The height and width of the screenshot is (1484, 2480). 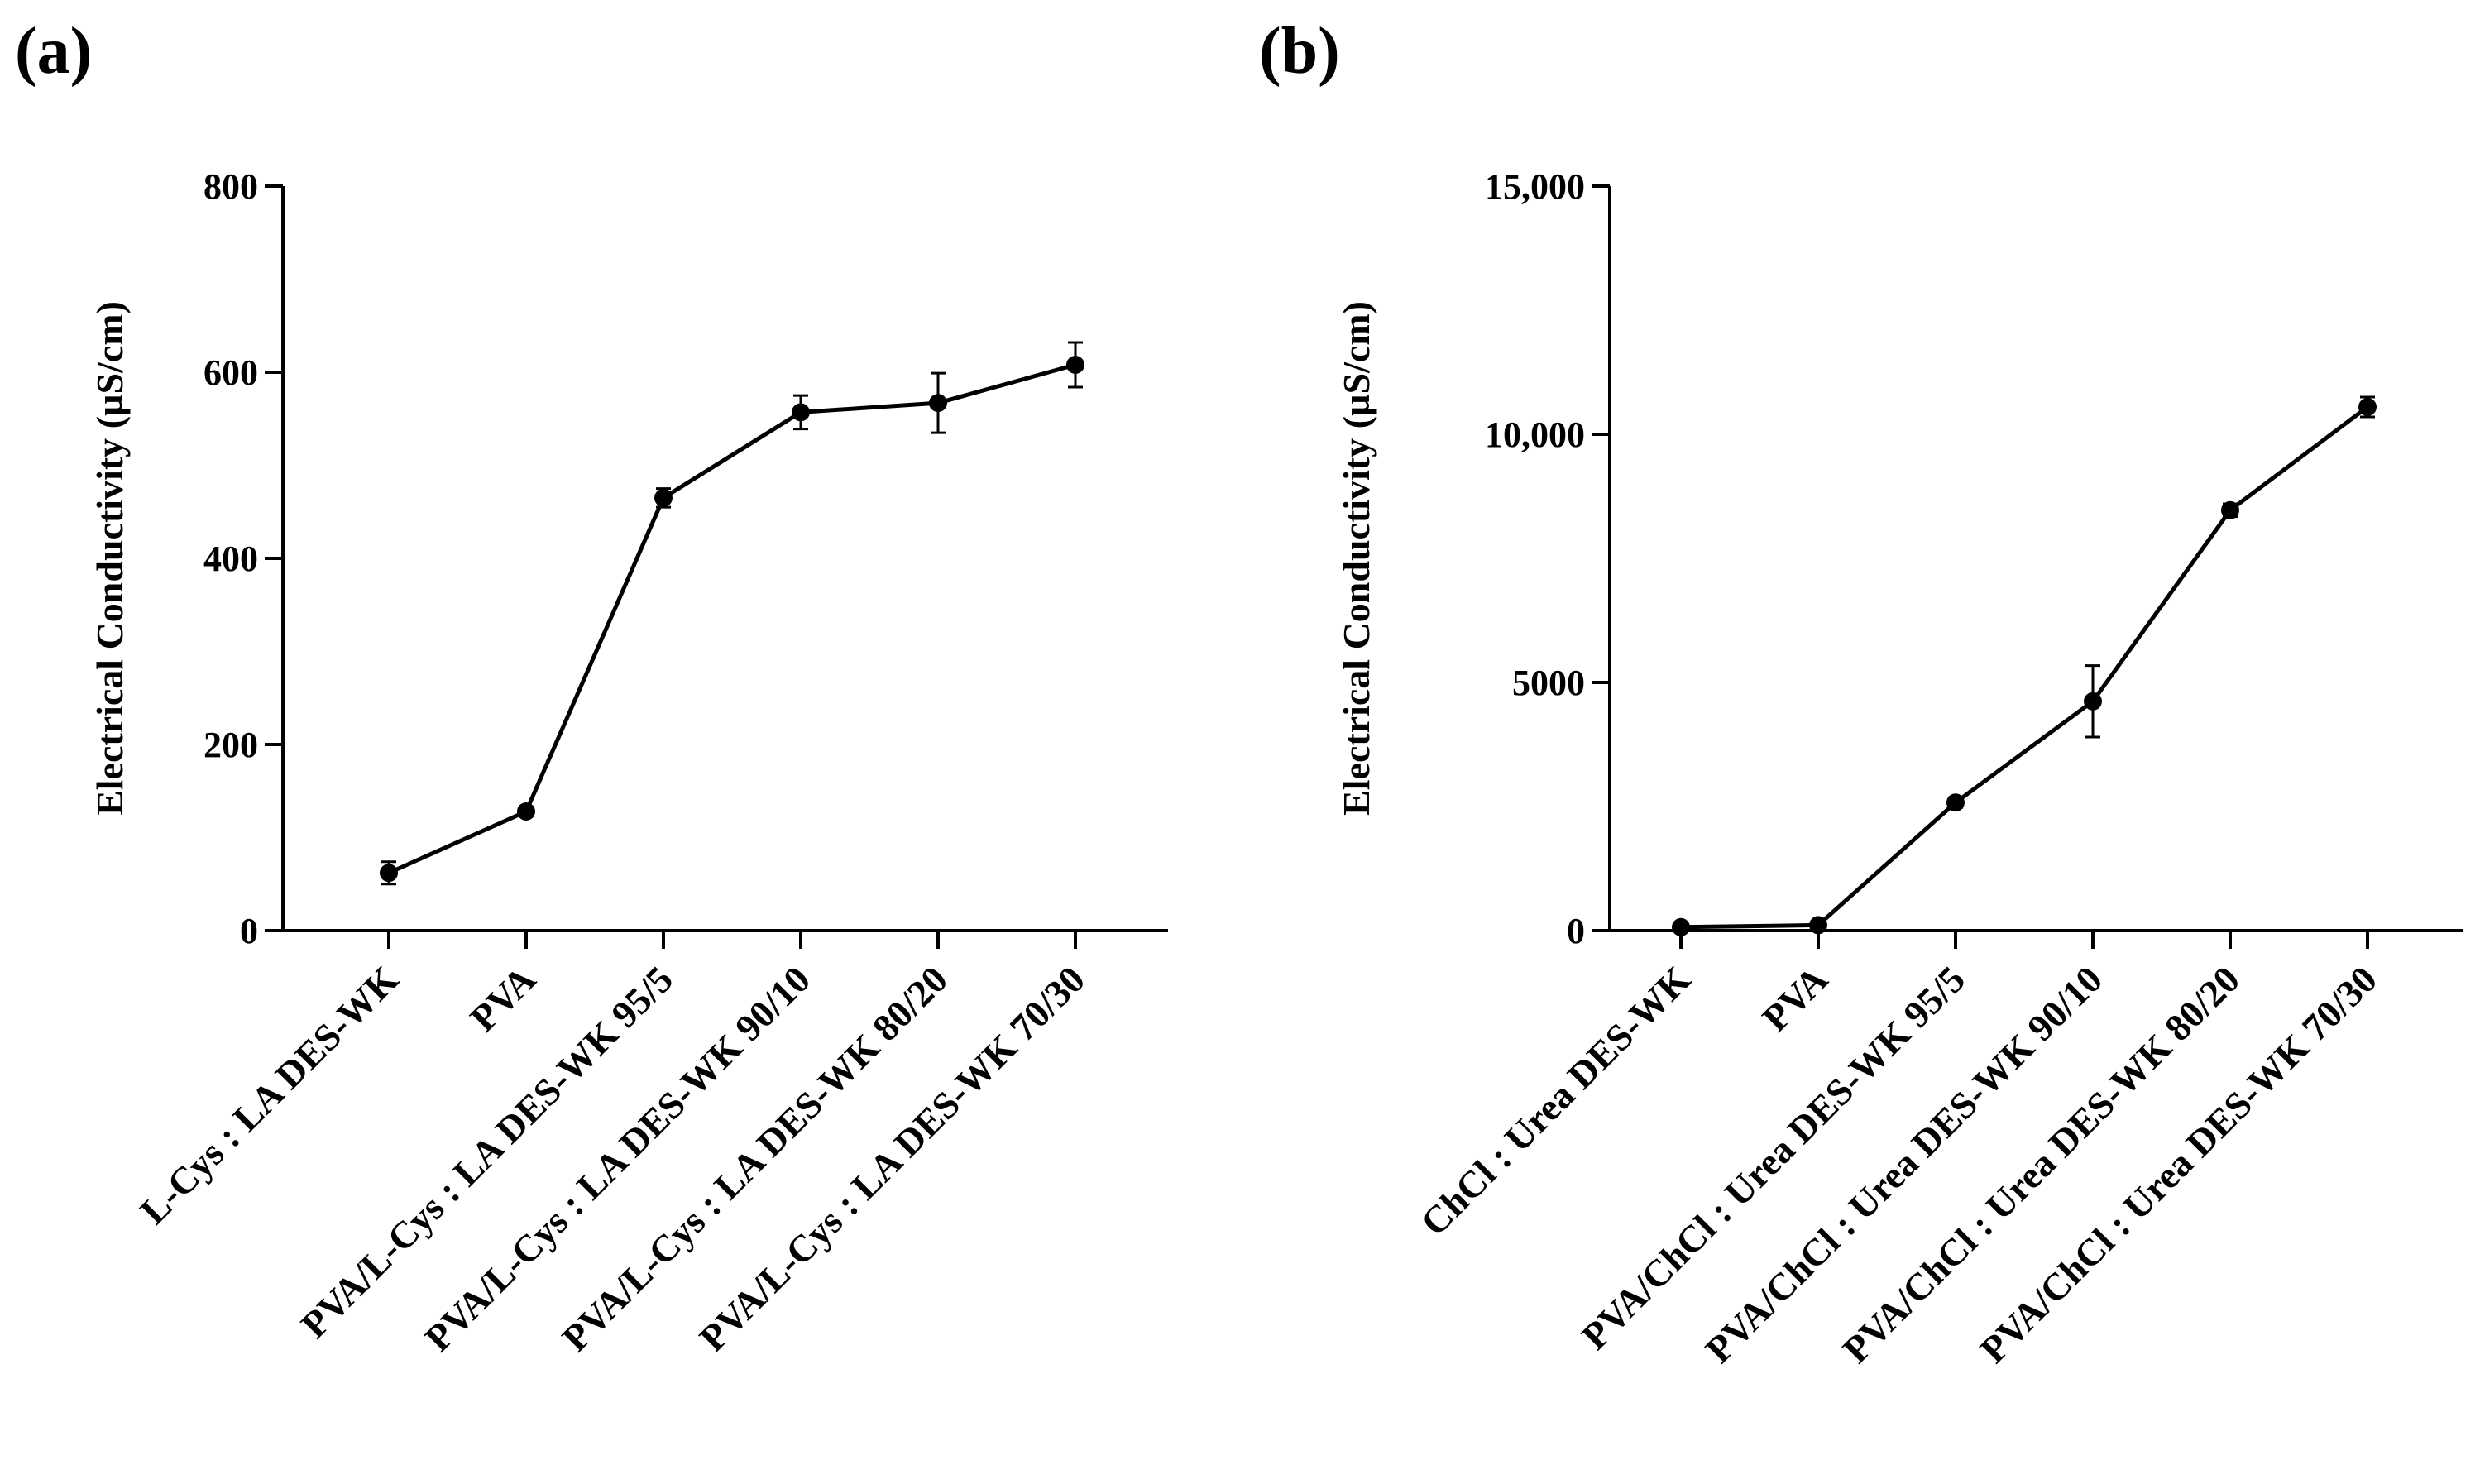 What do you see at coordinates (1535, 186) in the screenshot?
I see `y-tick-label: 15,000` at bounding box center [1535, 186].